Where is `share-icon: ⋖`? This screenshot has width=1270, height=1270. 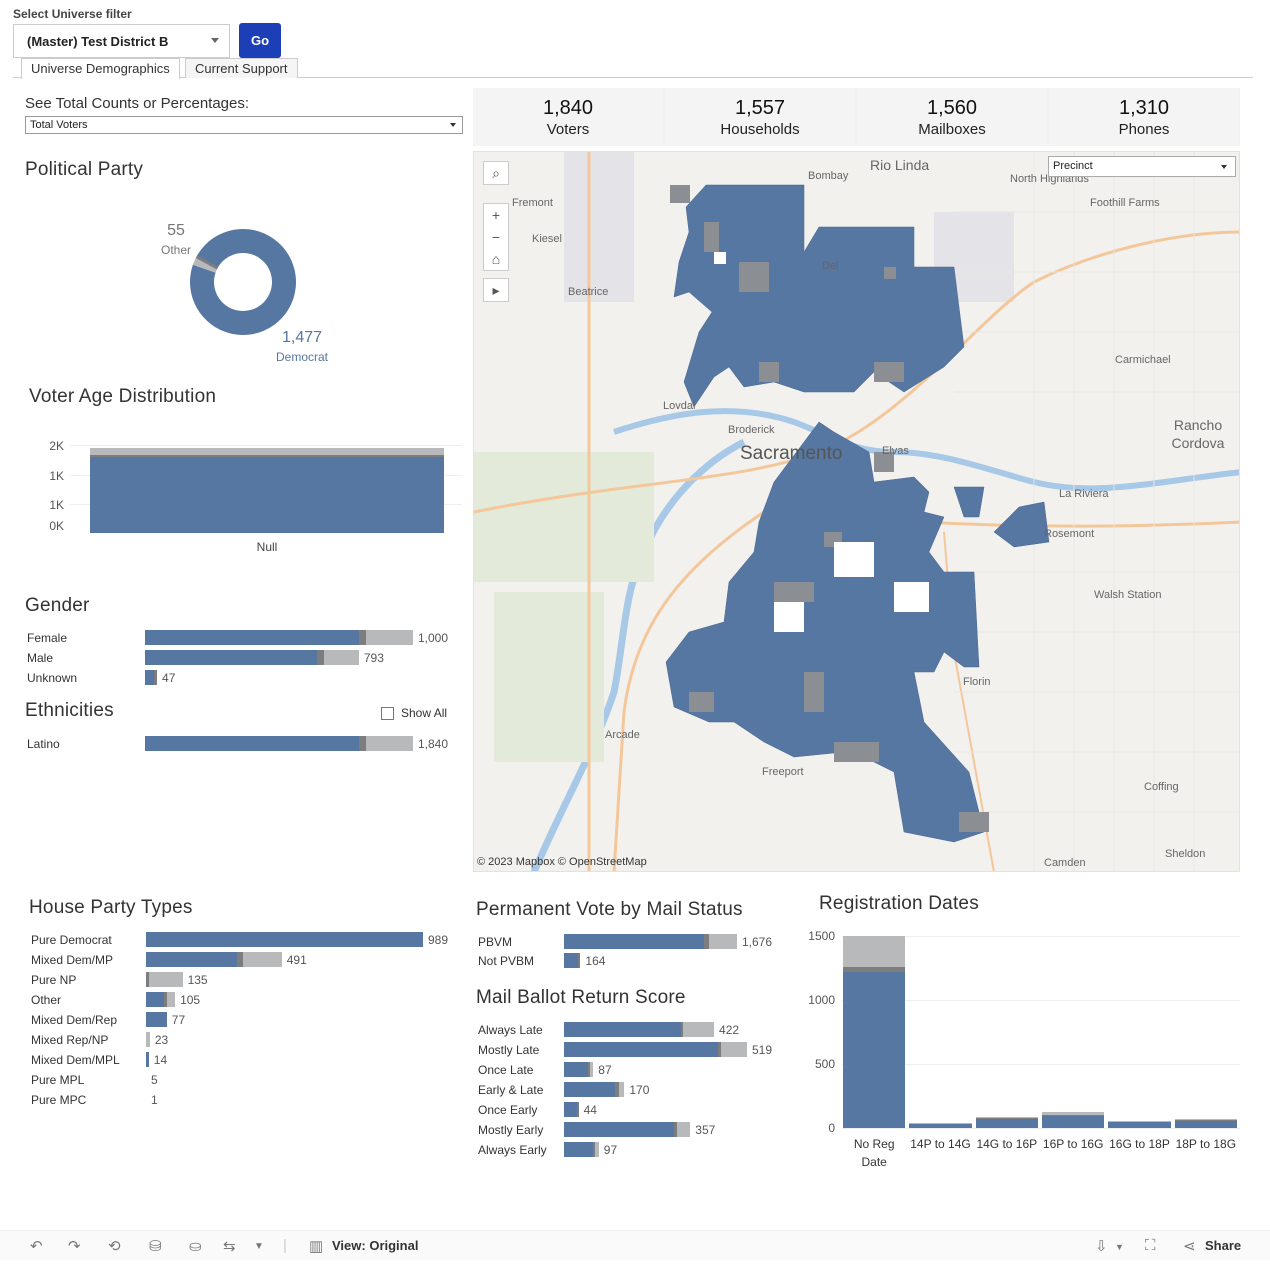
share-icon: ⋖ is located at coordinates (1189, 1246).